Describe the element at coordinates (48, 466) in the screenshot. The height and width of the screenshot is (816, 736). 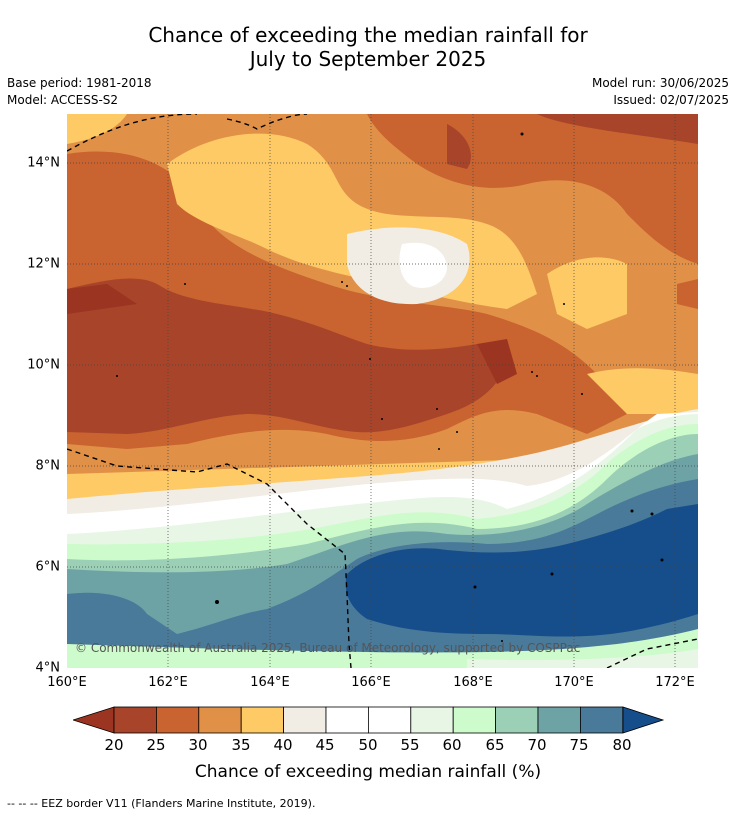
I see `y-tick-8n: 8°N` at that location.